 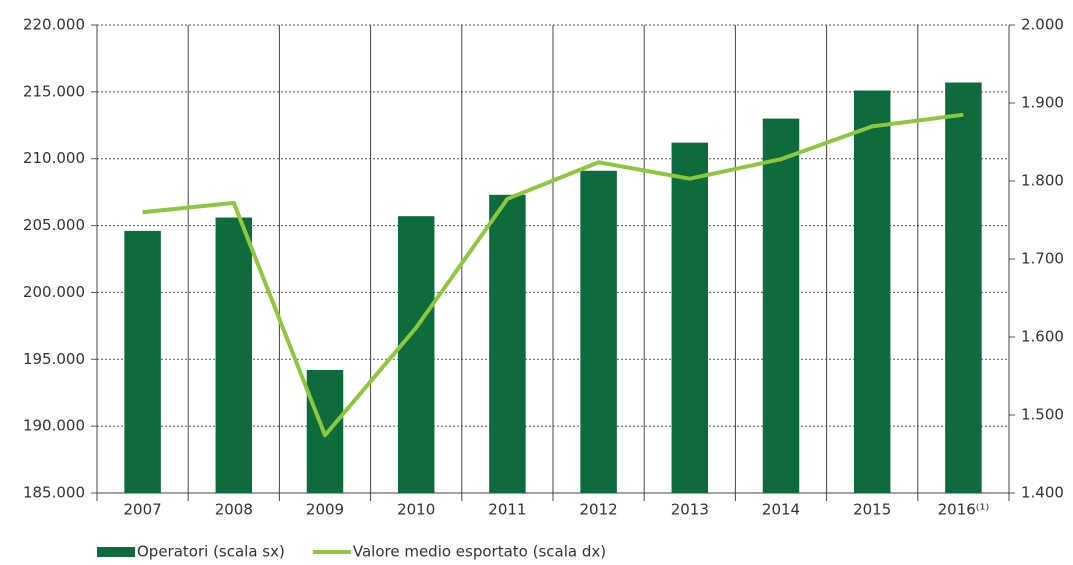 I want to click on legend-label: Operatori (scala sx), so click(x=211, y=552).